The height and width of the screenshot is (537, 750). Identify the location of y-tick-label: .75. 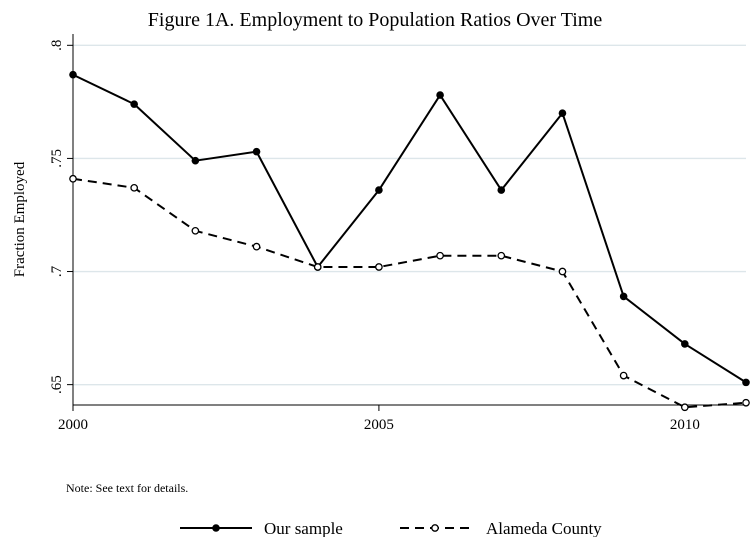
(57, 158).